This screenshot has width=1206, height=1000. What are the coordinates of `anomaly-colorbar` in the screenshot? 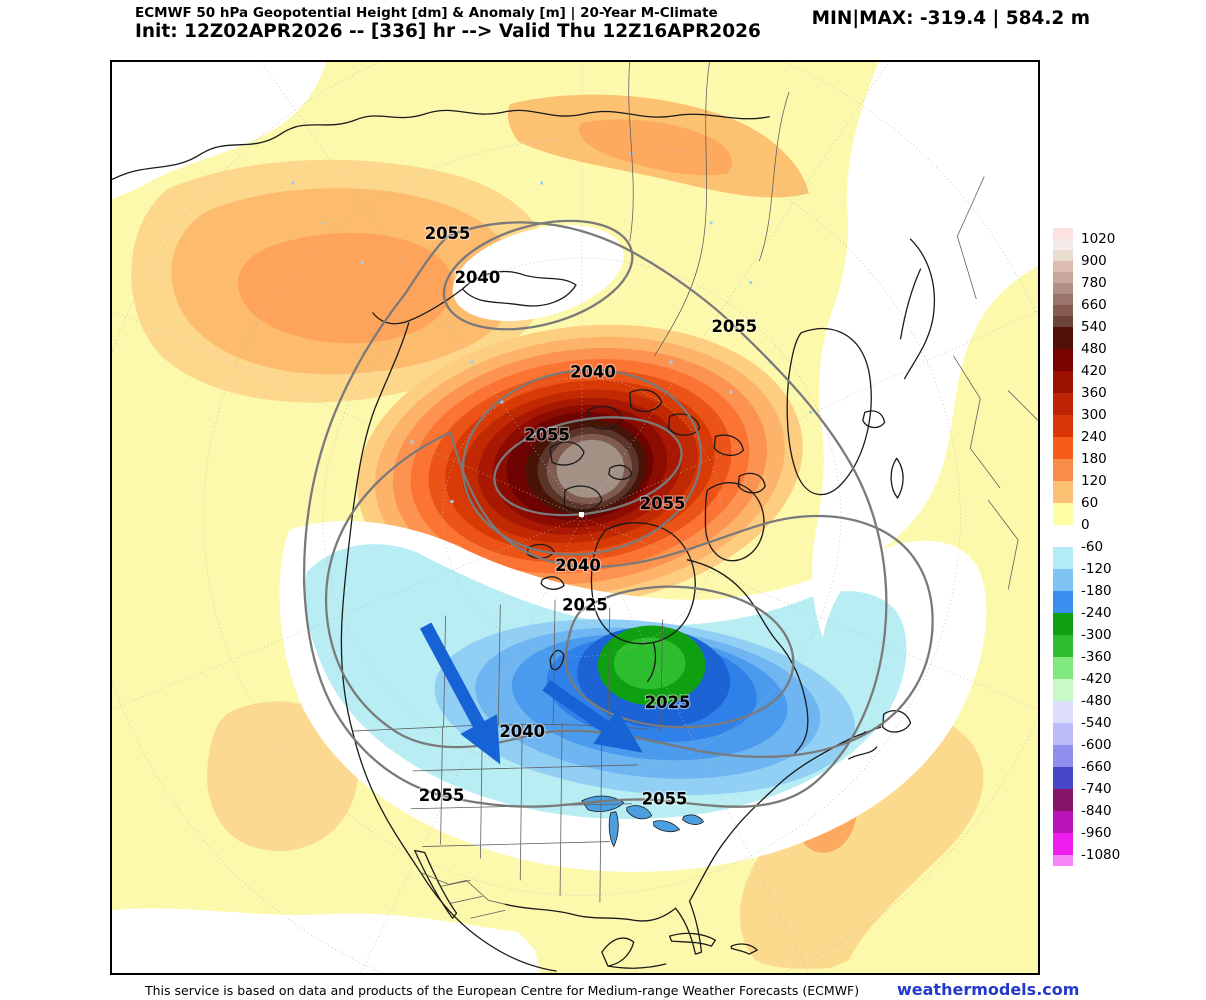 It's located at (1063, 547).